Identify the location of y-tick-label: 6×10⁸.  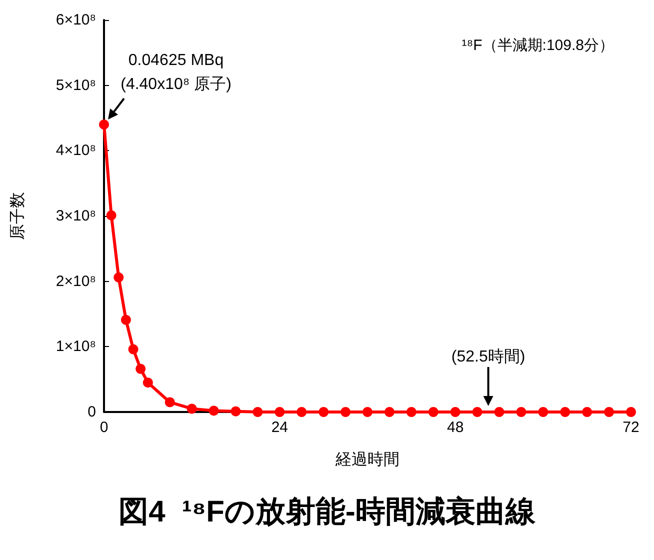
(76, 20).